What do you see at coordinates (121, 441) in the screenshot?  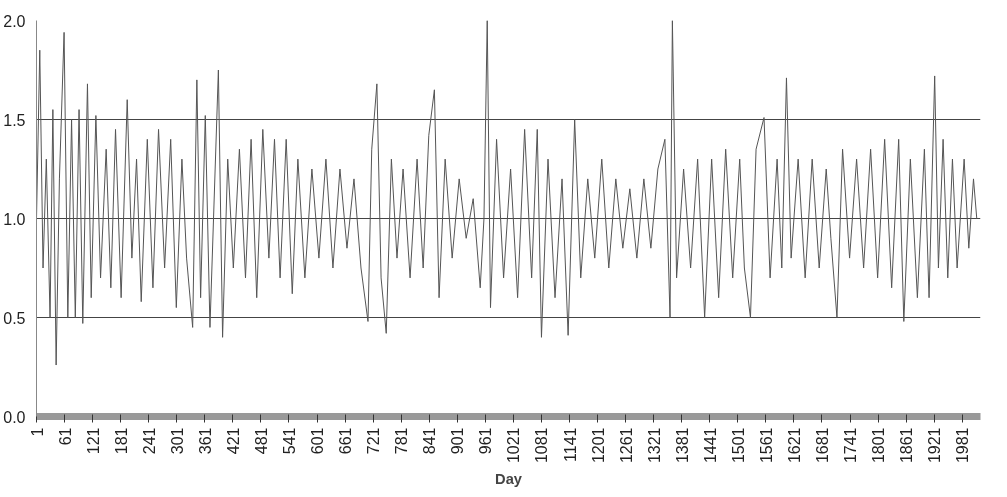 I see `x-tick-label: 181` at bounding box center [121, 441].